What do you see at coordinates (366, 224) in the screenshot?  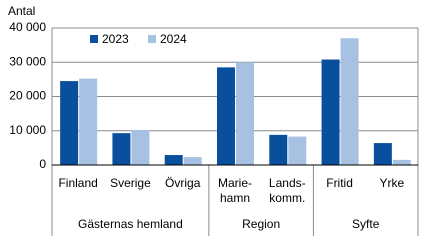 I see `group-label: Syfte` at bounding box center [366, 224].